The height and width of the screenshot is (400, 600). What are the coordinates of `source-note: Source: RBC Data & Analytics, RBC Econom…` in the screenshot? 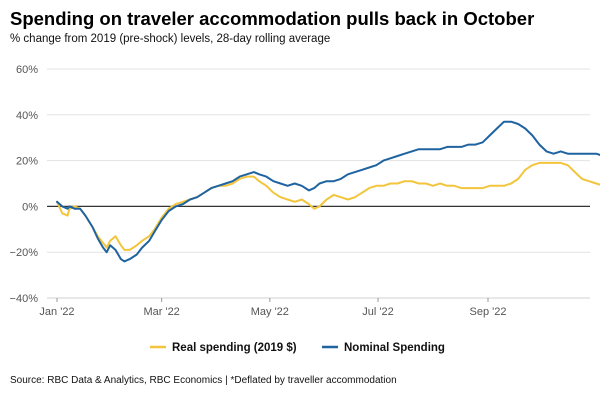 It's located at (203, 380).